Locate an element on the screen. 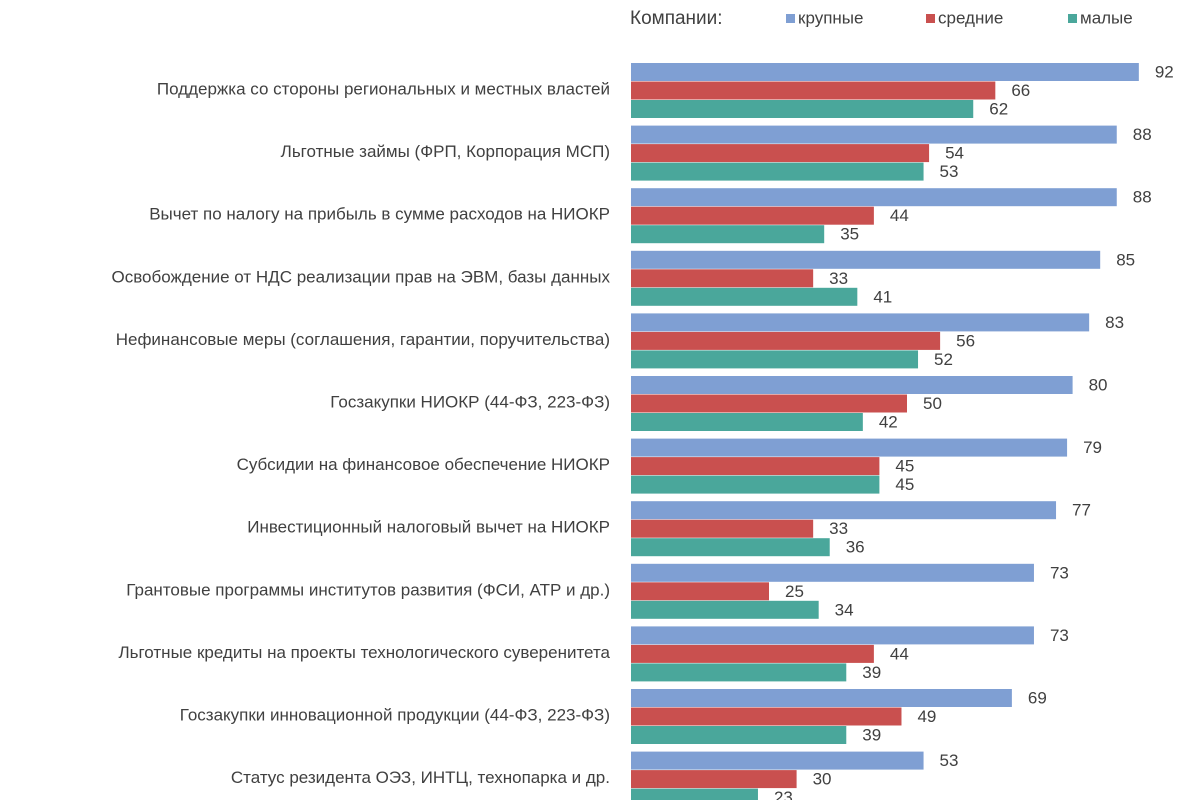 The height and width of the screenshot is (800, 1200). value-label: 54 is located at coordinates (954, 153).